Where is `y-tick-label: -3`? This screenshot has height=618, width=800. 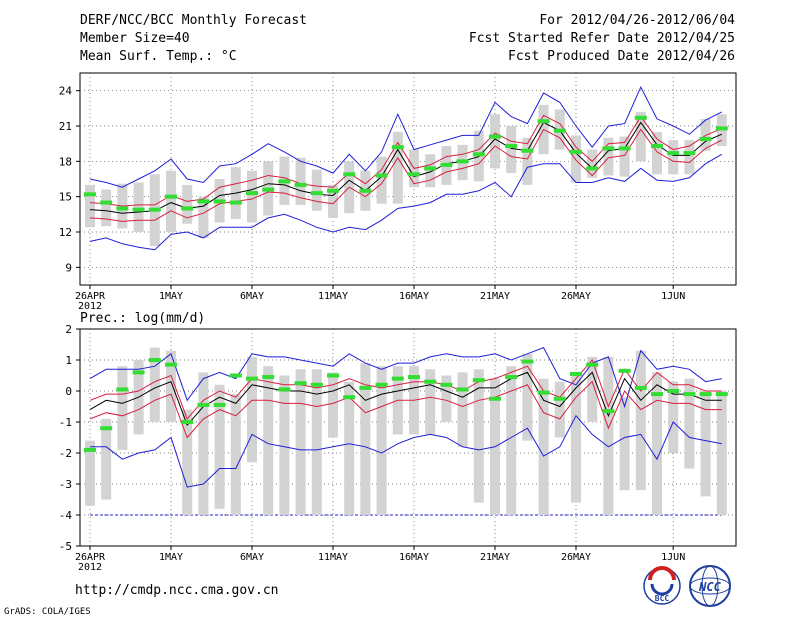
y-tick-label: -3 is located at coordinates (65, 484).